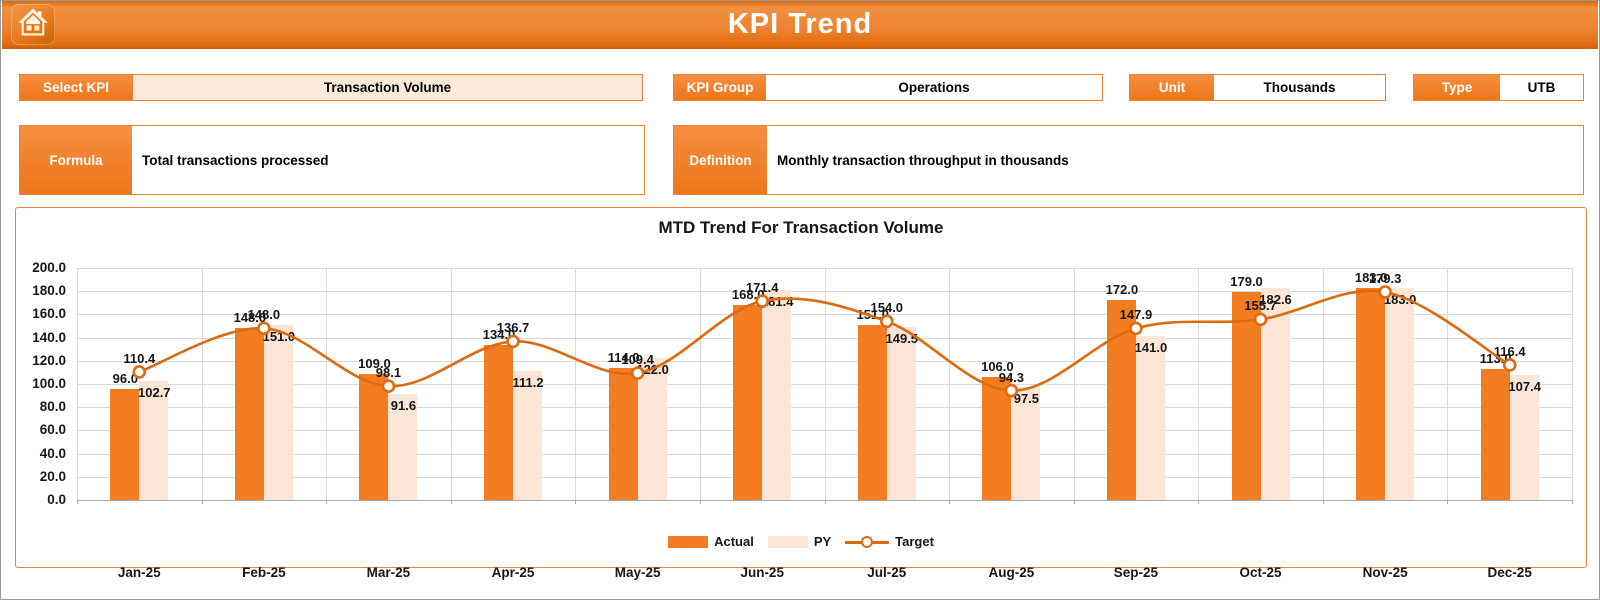 The height and width of the screenshot is (600, 1600). Describe the element at coordinates (49, 337) in the screenshot. I see `y-axis-tick-label: 140.0` at that location.